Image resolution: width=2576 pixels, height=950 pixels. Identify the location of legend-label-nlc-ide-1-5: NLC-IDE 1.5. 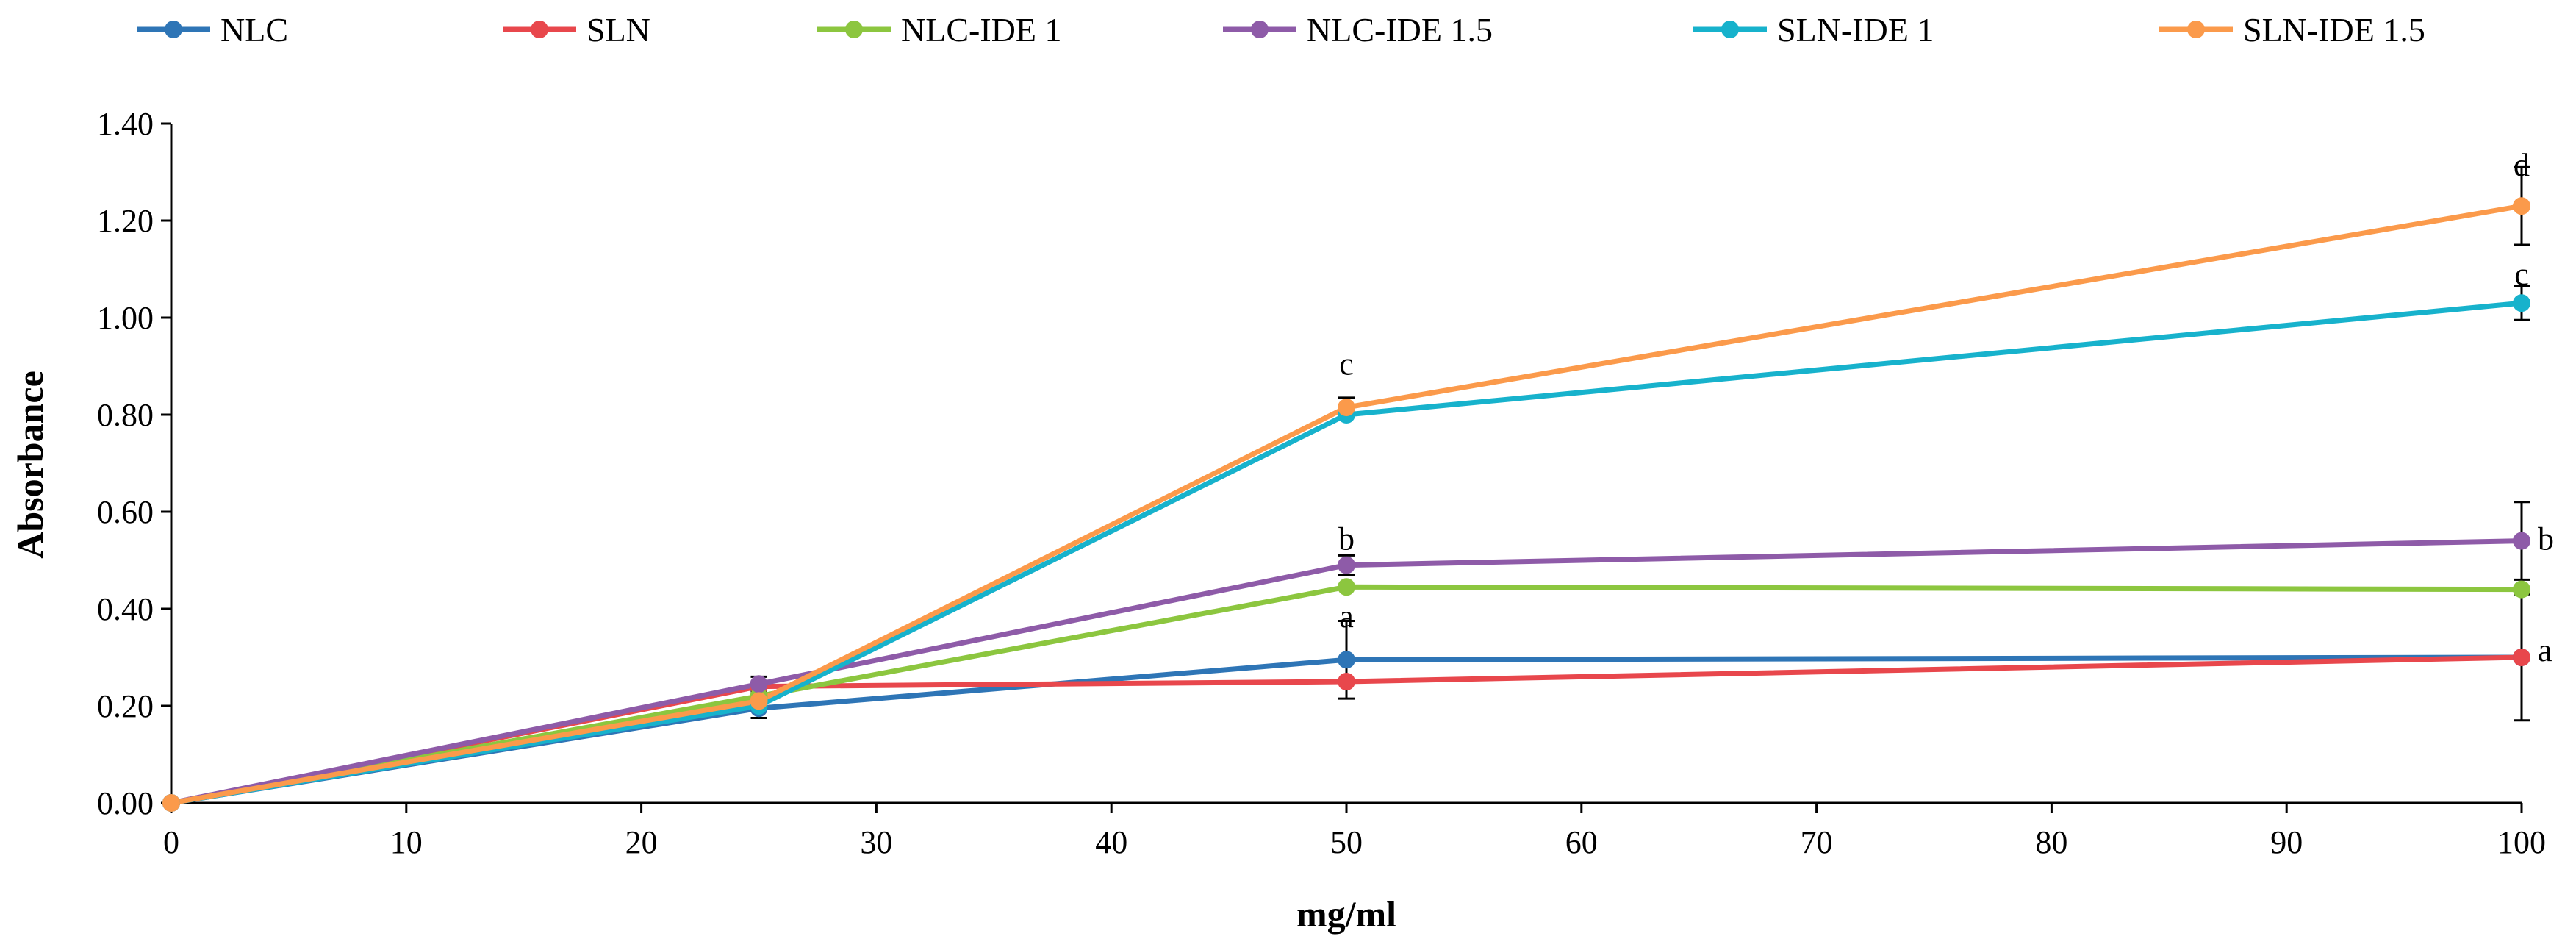
(1400, 30).